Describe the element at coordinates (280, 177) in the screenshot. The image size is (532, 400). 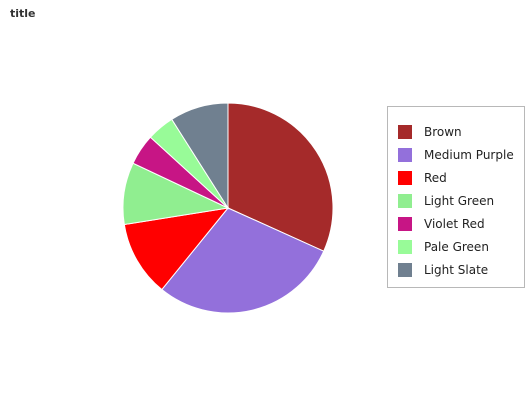
I see `pie-slice-brown` at that location.